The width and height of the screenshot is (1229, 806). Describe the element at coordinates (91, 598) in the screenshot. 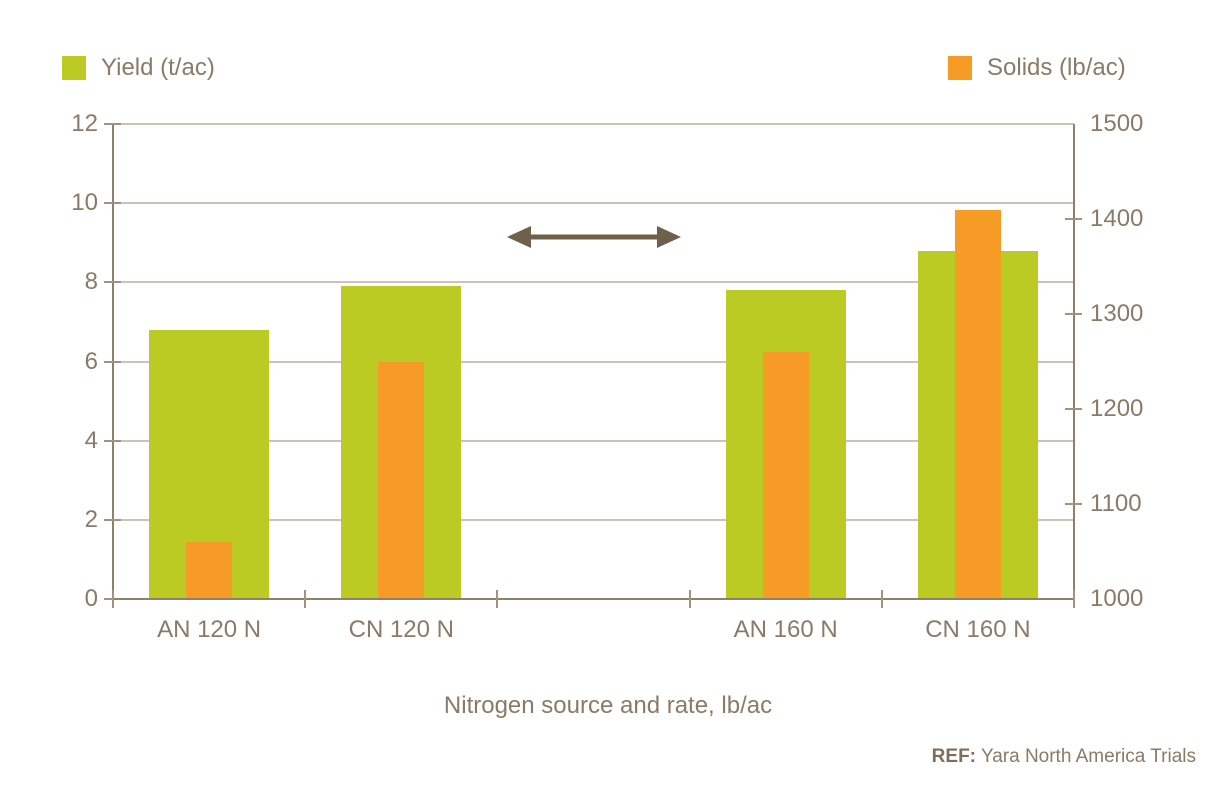

I see `left-axis-tick-label: 0` at that location.